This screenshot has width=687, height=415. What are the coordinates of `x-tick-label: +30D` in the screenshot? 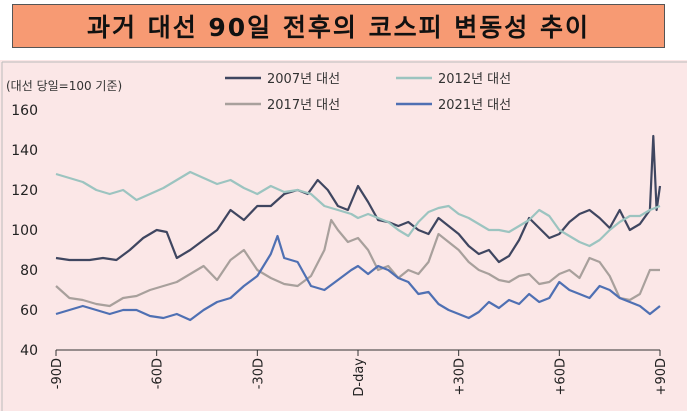 It's located at (460, 376).